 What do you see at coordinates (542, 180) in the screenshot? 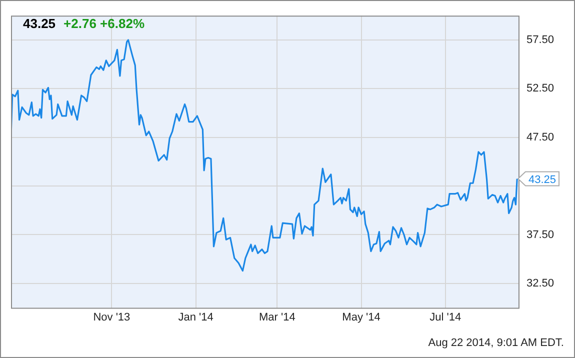
I see `annotation: 43.25` at bounding box center [542, 180].